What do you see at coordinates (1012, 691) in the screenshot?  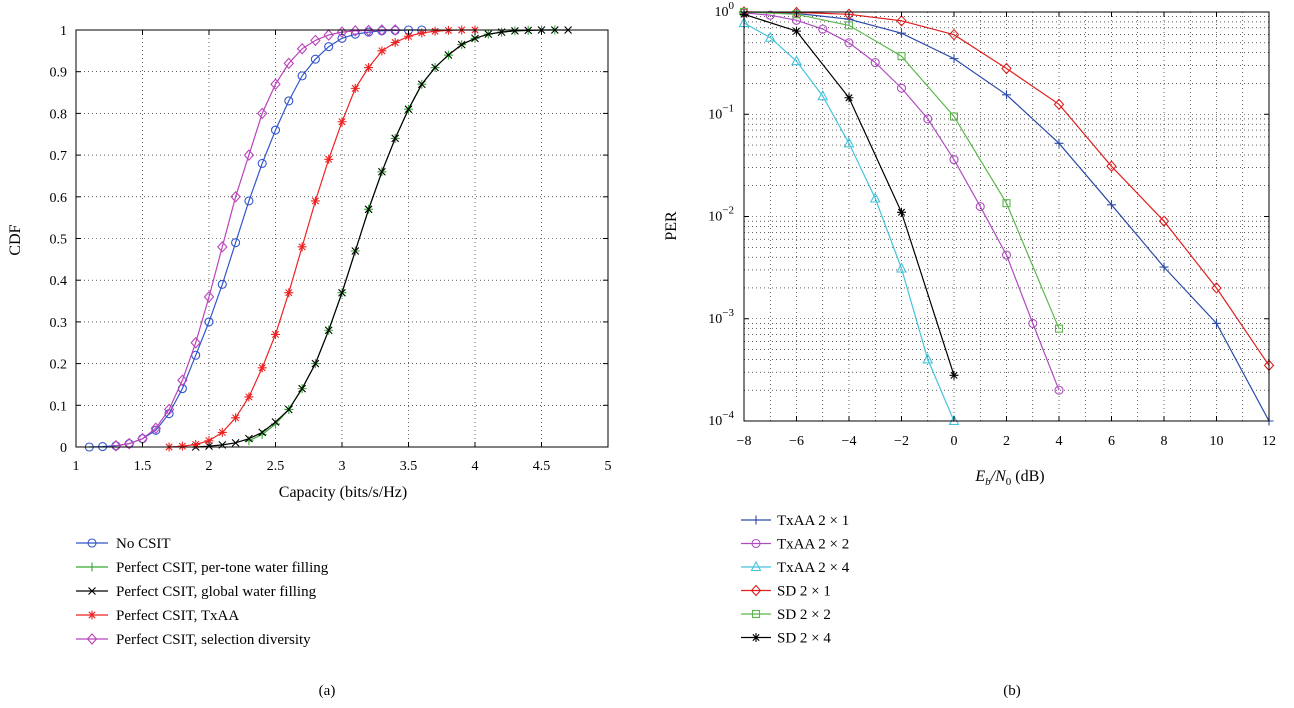 I see `chart-b-panel-caption: (b)` at bounding box center [1012, 691].